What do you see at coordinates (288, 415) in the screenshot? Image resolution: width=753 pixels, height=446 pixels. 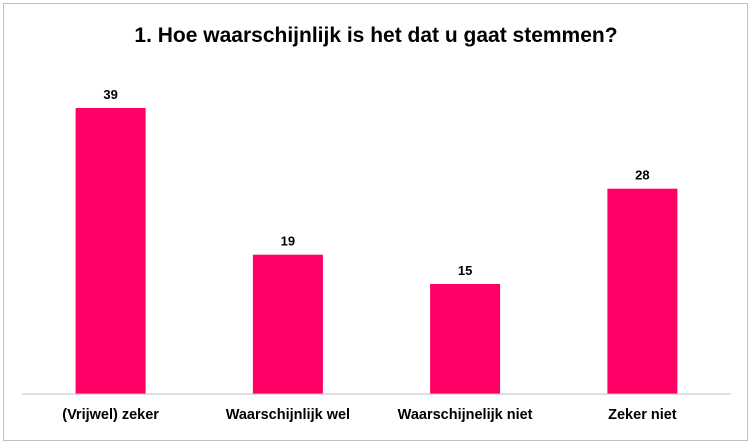 I see `category-label-2: Waarschijnlijk wel` at bounding box center [288, 415].